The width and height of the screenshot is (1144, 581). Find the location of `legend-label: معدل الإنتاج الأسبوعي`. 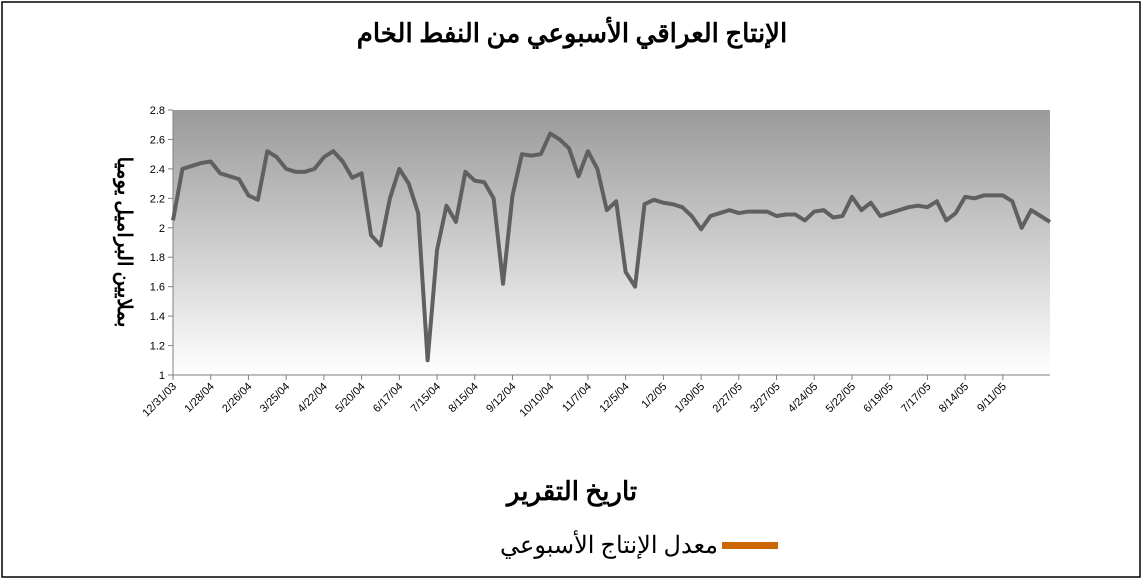

legend-label: معدل الإنتاج الأسبوعي is located at coordinates (609, 544).